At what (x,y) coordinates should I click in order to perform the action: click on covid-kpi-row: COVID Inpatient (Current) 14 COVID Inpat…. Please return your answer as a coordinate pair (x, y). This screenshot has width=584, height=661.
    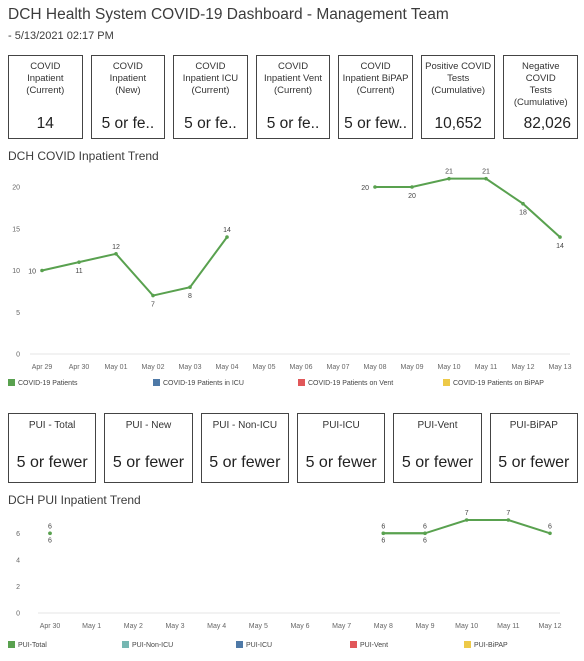
    Looking at the image, I should click on (293, 97).